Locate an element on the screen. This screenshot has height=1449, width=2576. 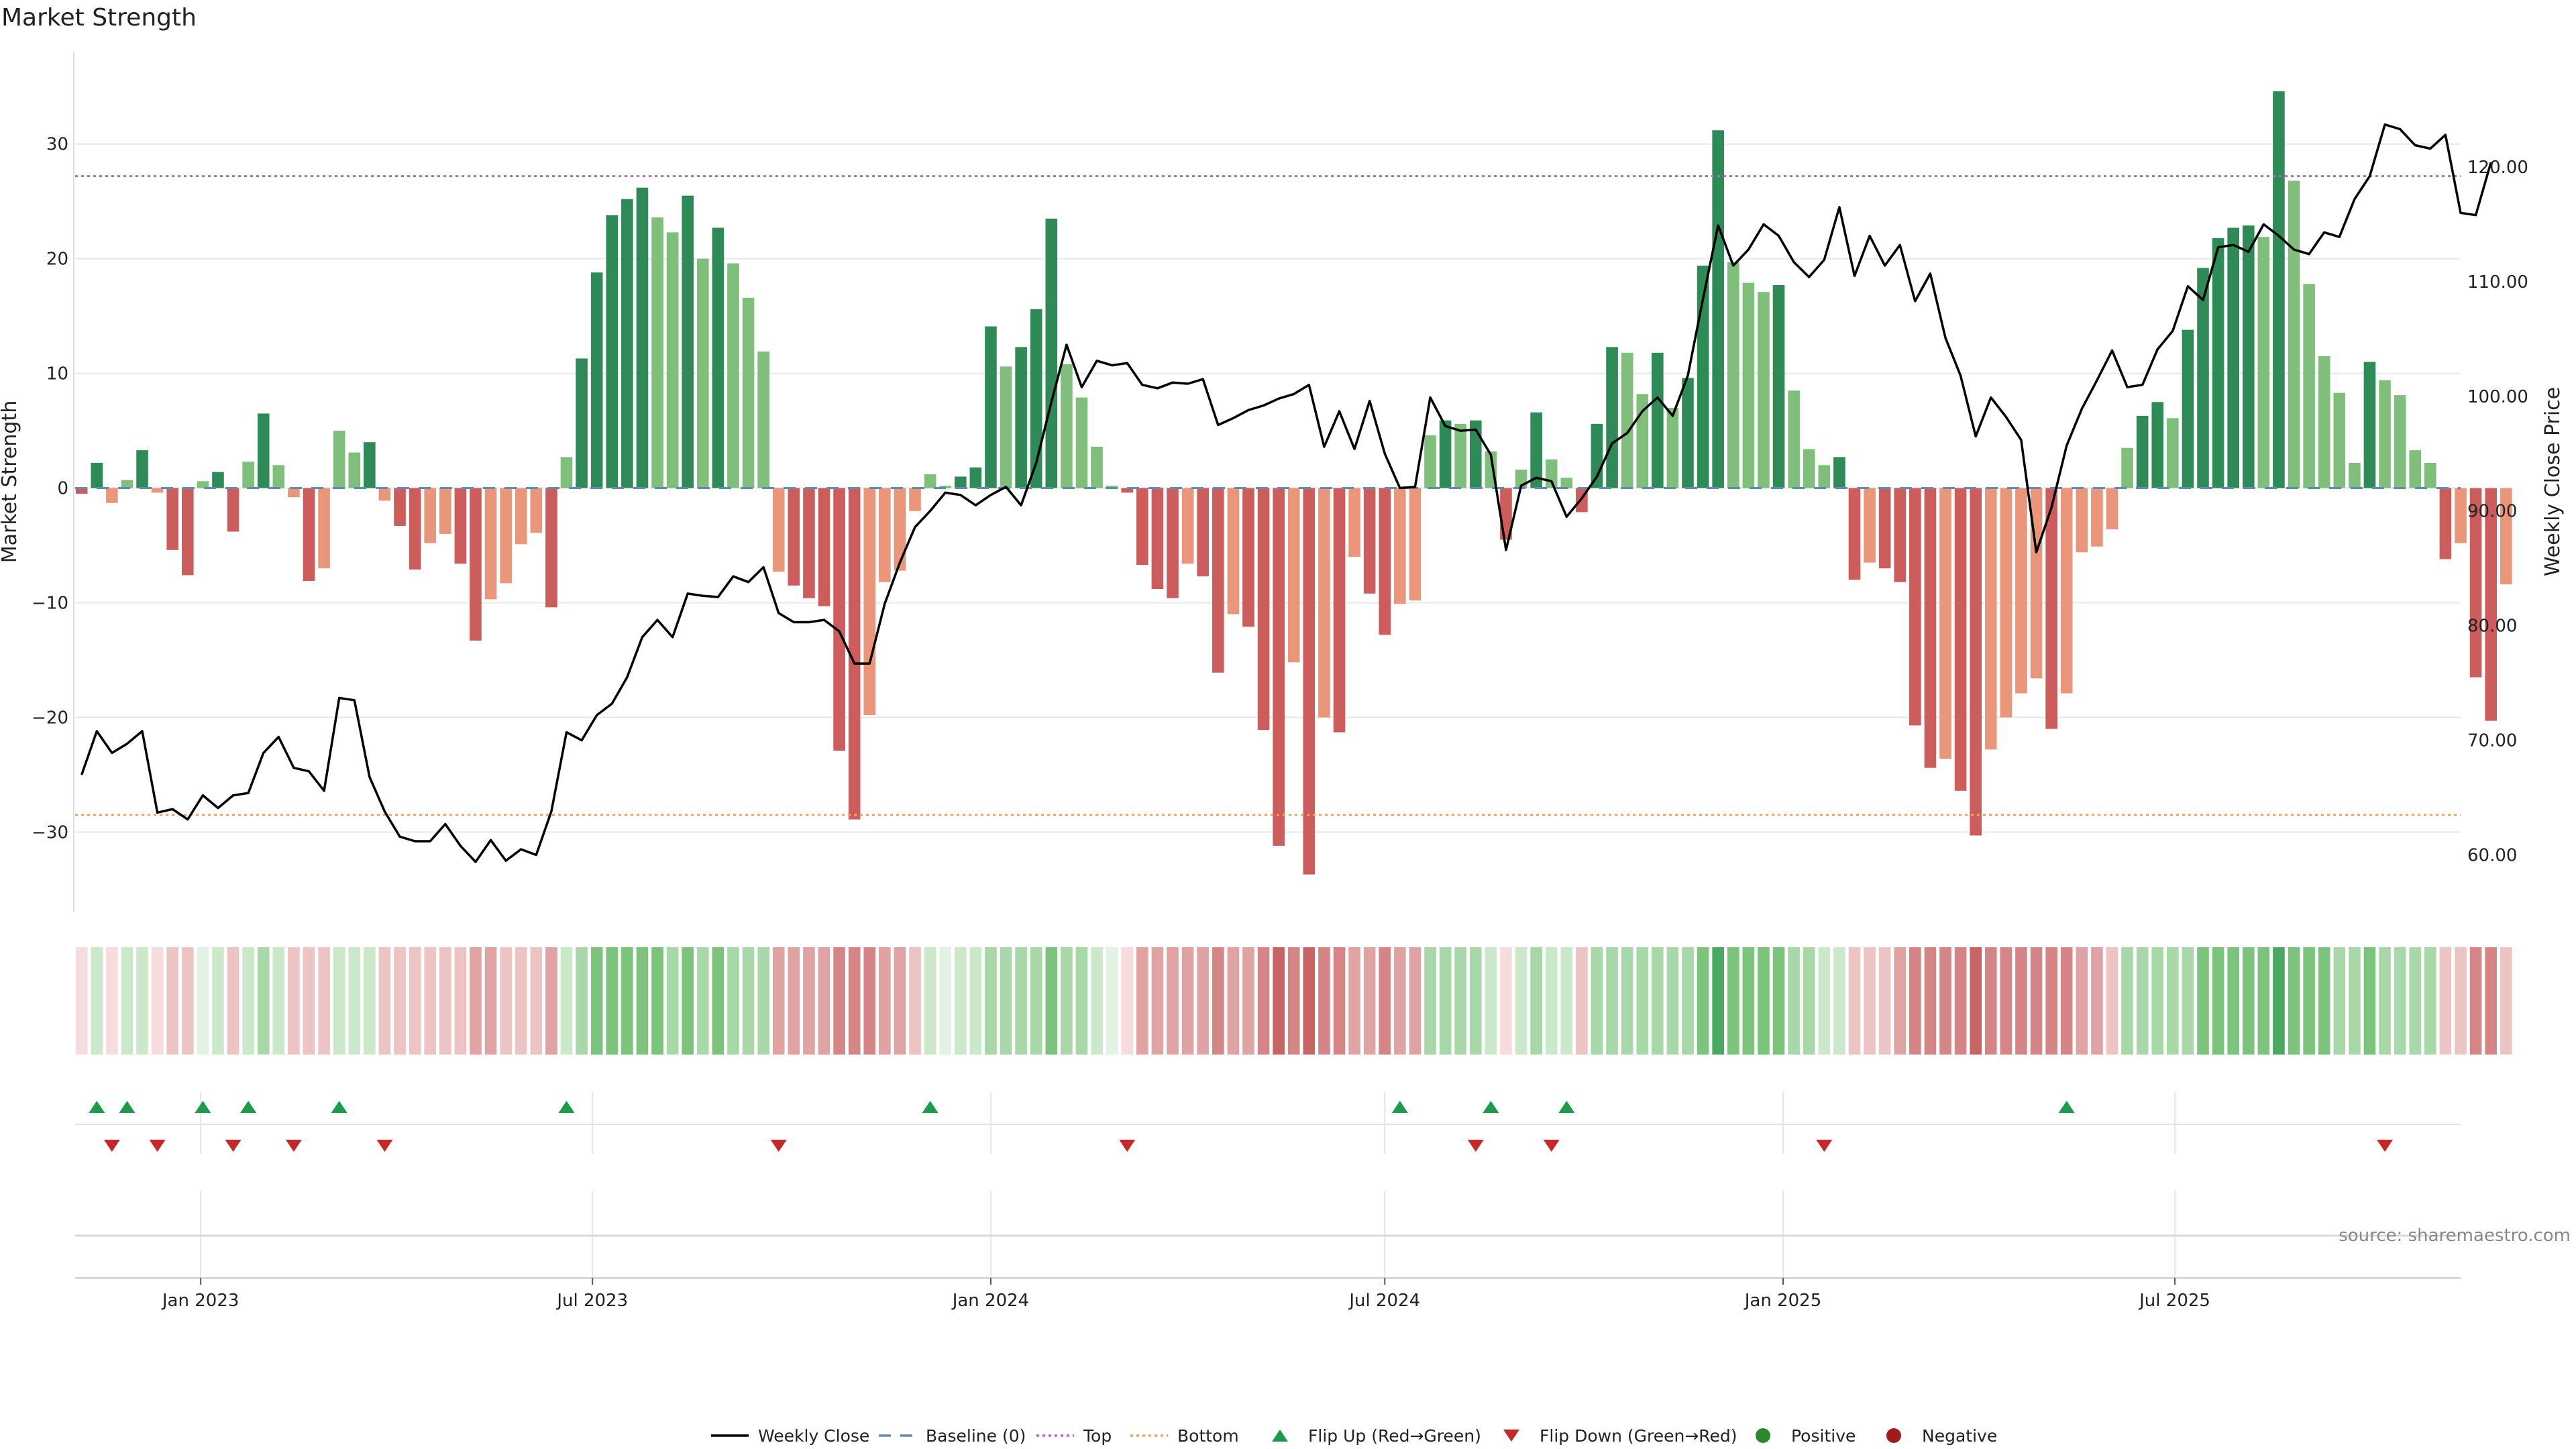
legend-label: Bottom is located at coordinates (1208, 1436).